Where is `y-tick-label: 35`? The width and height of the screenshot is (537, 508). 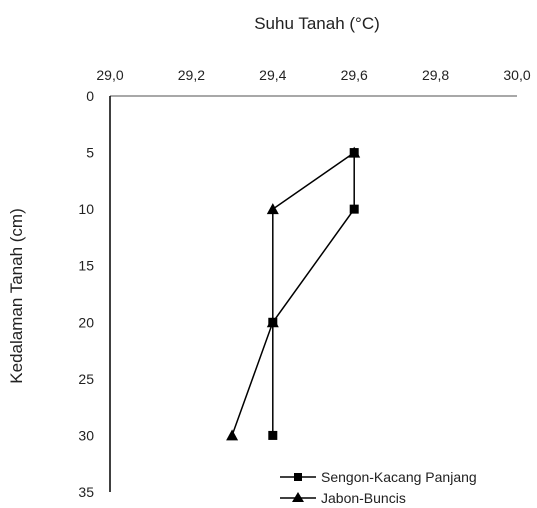
y-tick-label: 35 is located at coordinates (86, 492).